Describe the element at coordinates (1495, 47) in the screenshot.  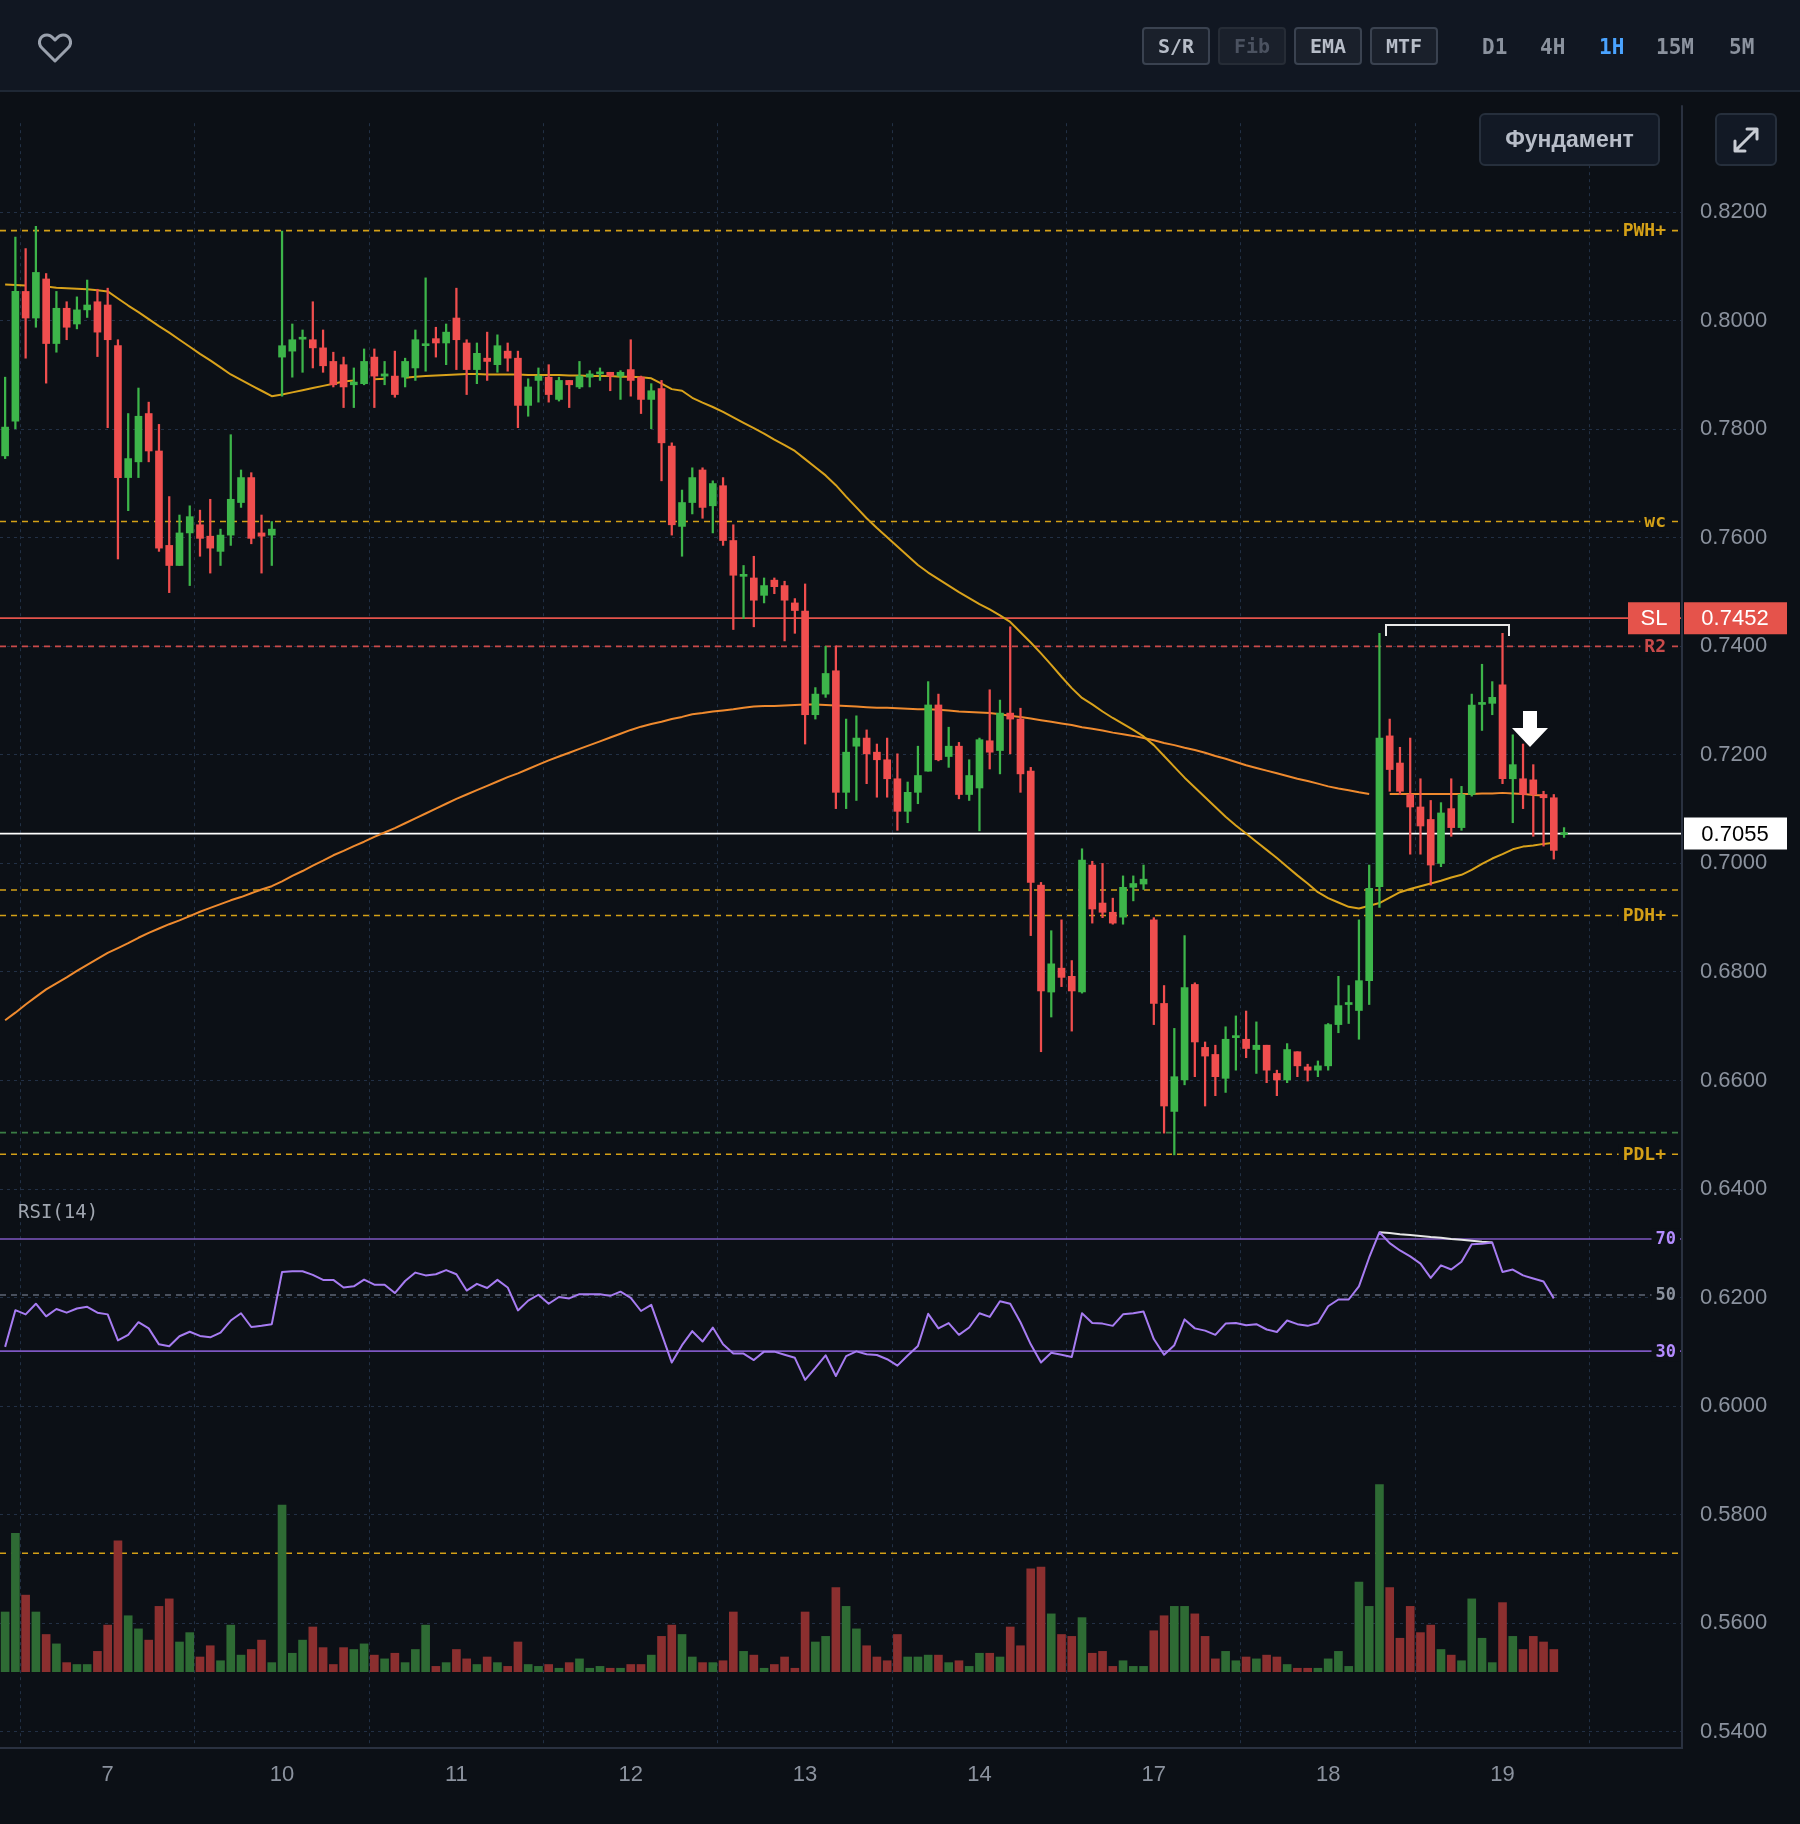
I see `text: D1` at that location.